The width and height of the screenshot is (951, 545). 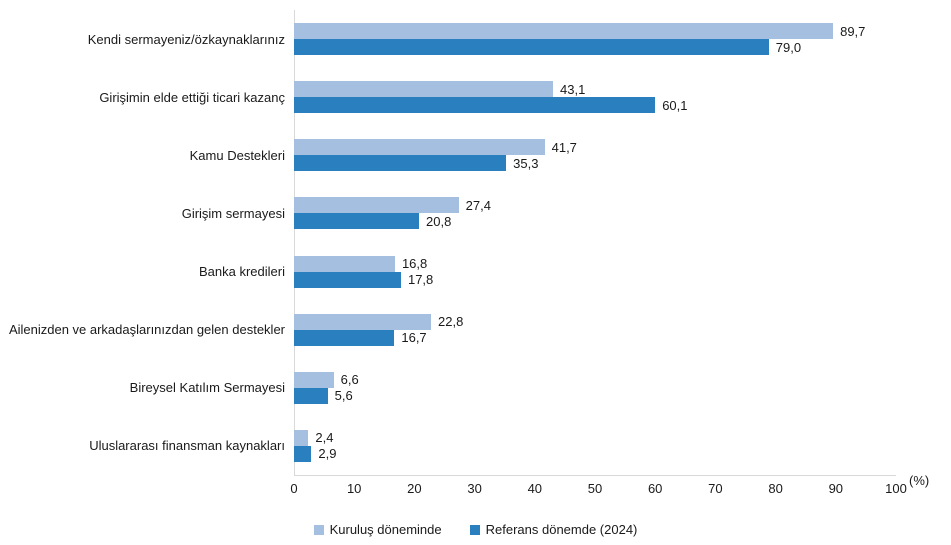 I want to click on bar-value-label: 16,8, so click(x=414, y=264).